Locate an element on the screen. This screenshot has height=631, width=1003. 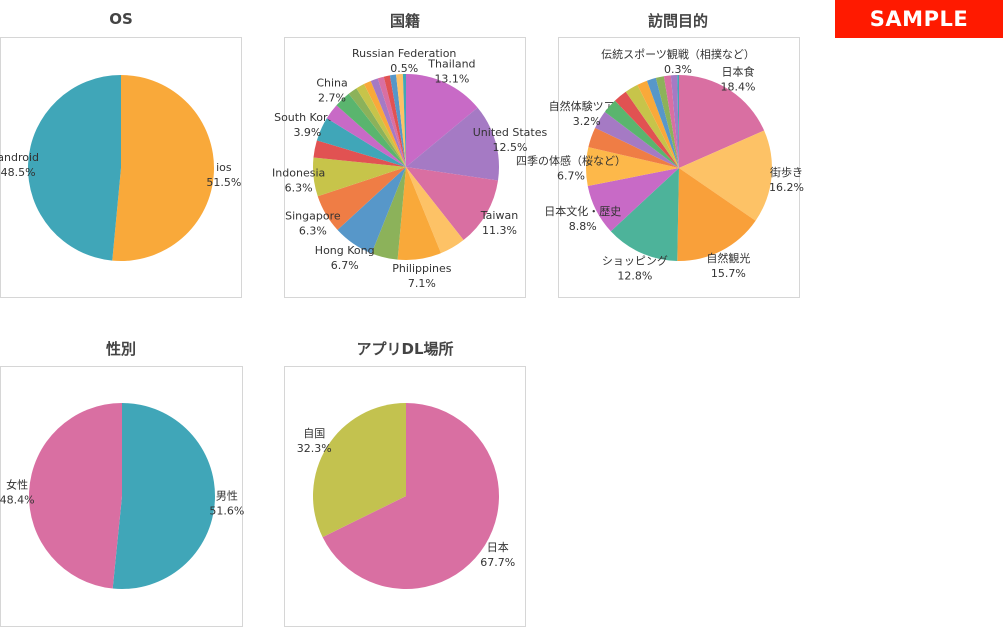
slice-label-nationality-21: Russian Federation 0.5% is located at coordinates (404, 61).